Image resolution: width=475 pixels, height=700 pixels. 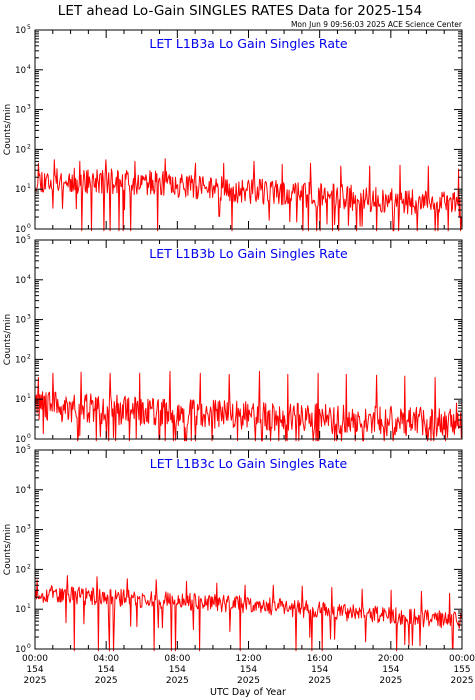 I want to click on y-axis-label-1: Counts/min, so click(x=8, y=129).